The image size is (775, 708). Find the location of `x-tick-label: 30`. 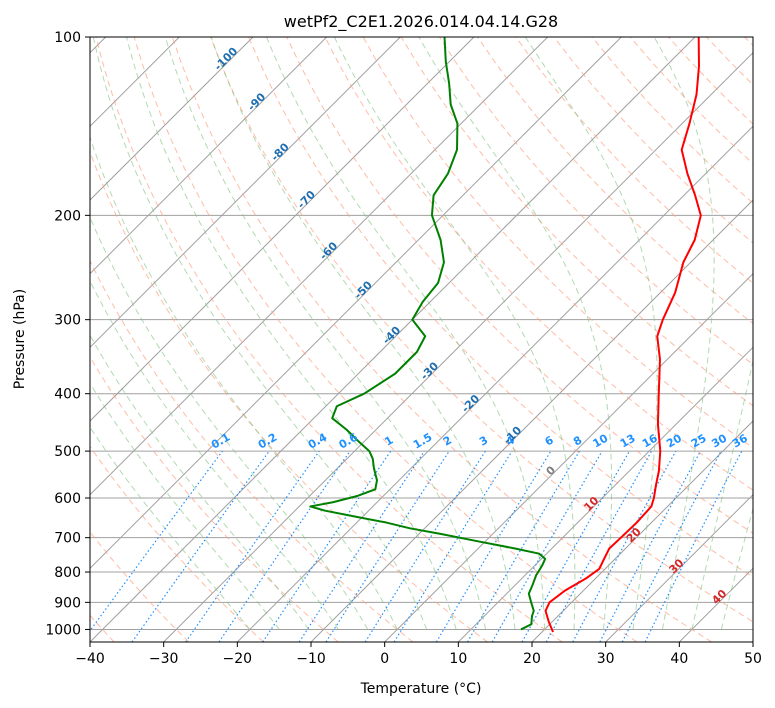

x-tick-label: 30 is located at coordinates (606, 659).